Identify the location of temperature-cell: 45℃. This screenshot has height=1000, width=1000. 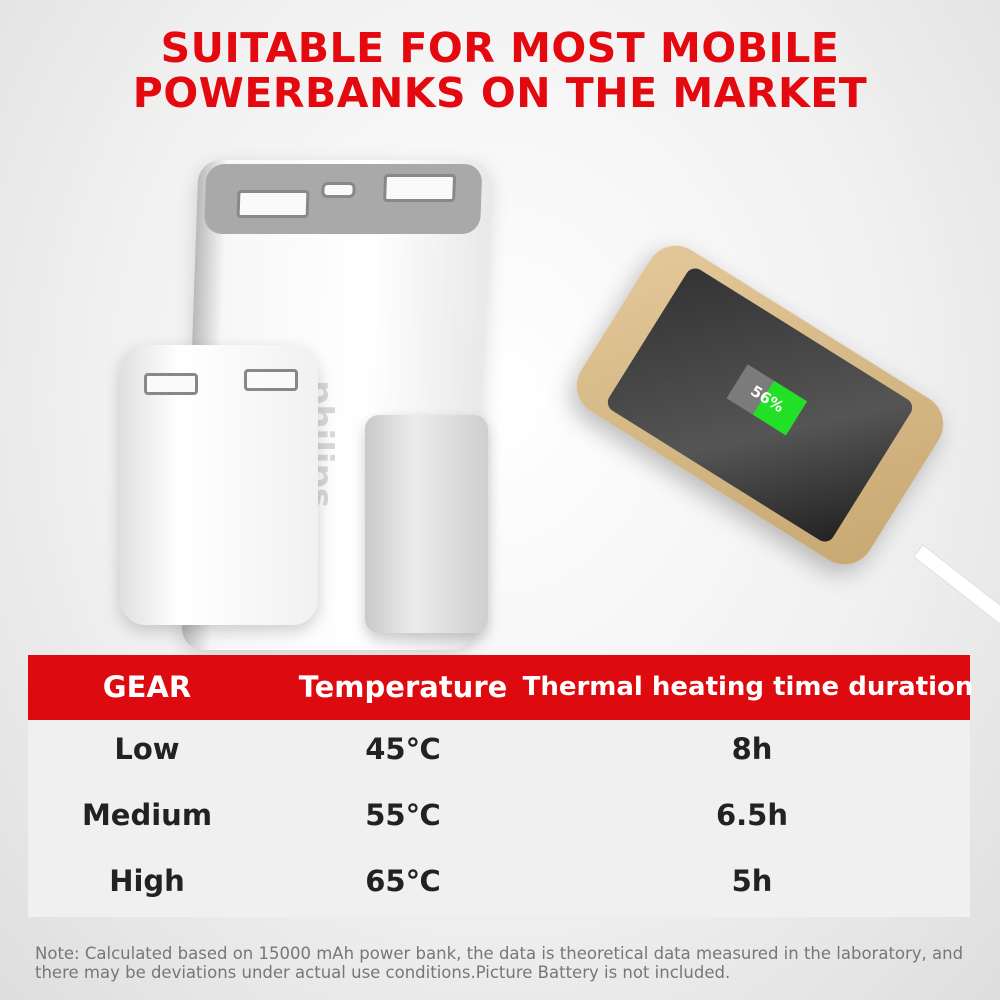
(403, 749).